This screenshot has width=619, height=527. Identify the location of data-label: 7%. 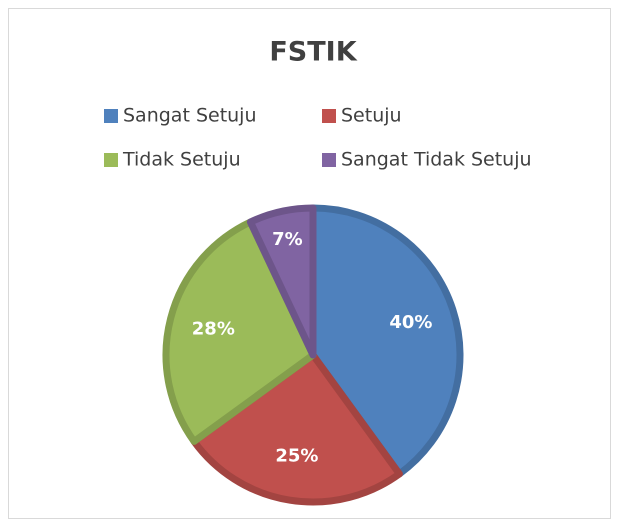
(287, 239).